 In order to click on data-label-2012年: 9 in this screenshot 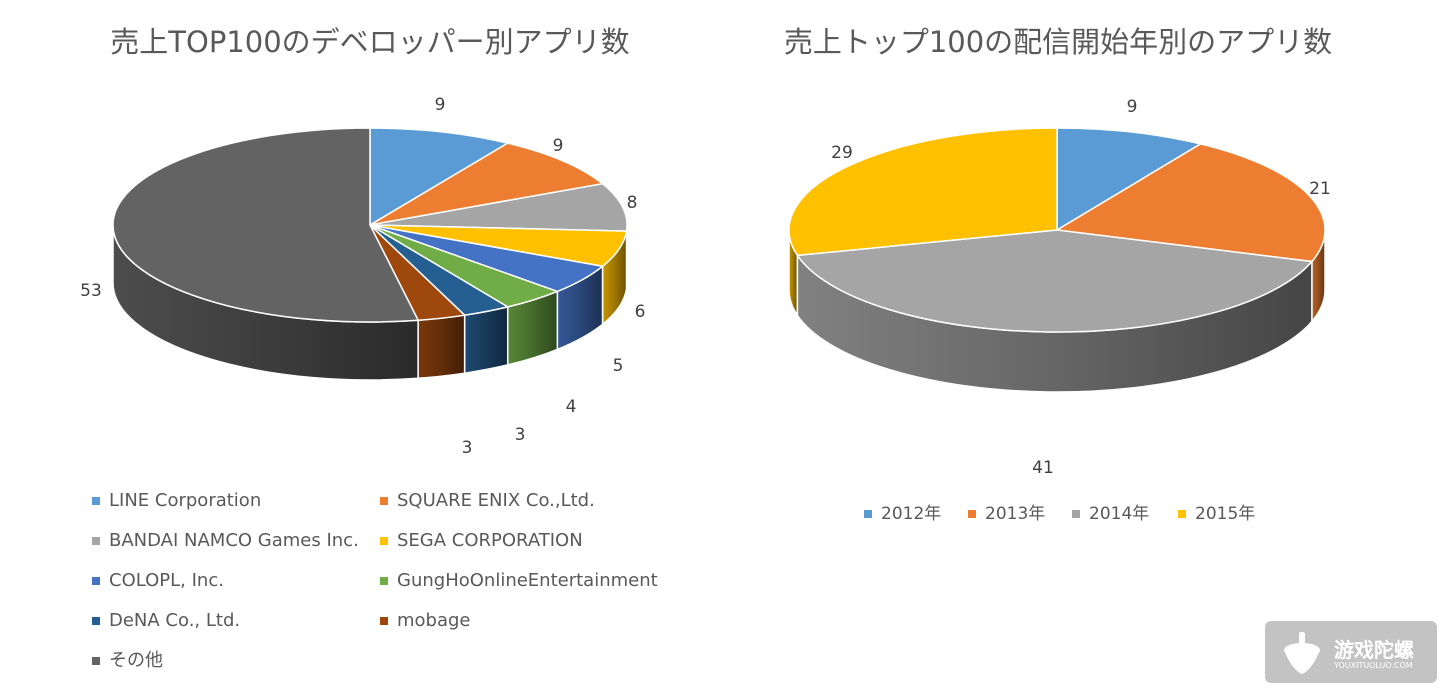, I will do `click(1132, 107)`.